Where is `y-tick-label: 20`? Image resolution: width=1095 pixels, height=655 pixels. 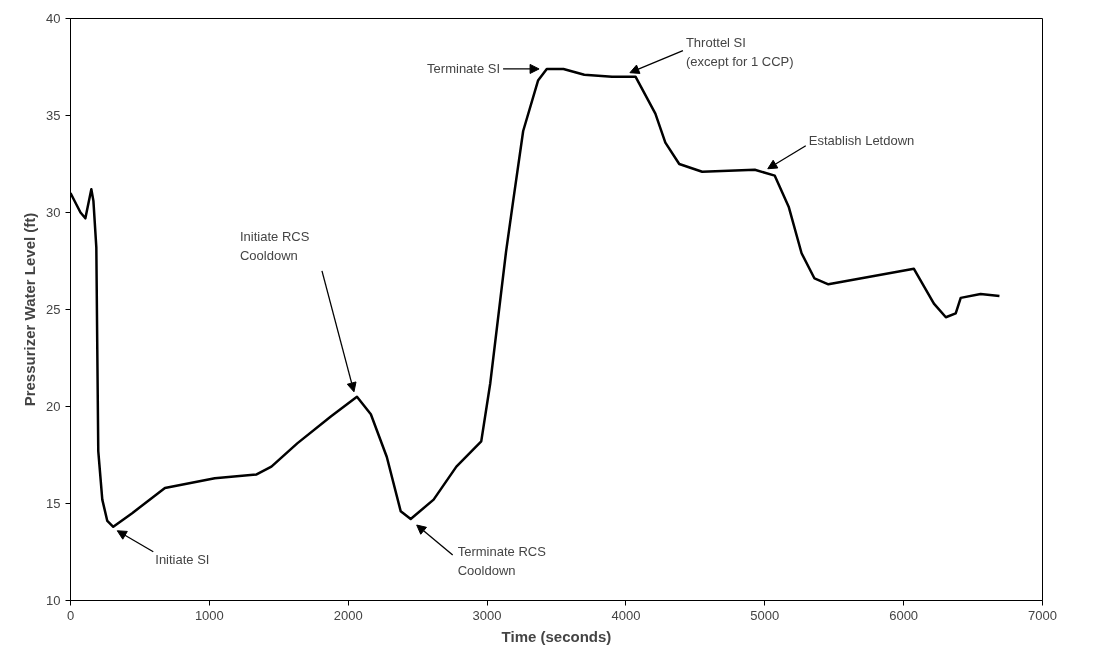 y-tick-label: 20 is located at coordinates (53, 406).